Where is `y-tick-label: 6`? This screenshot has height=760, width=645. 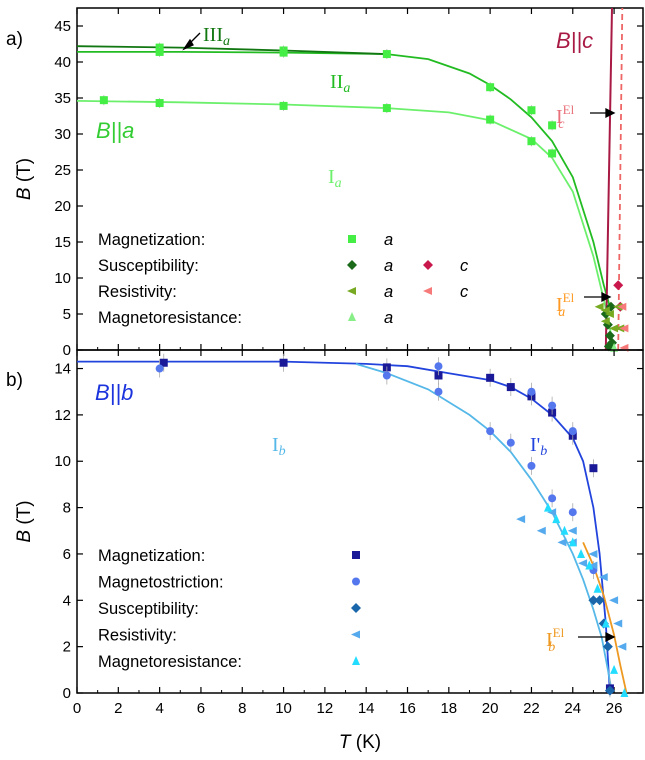 y-tick-label: 6 is located at coordinates (67, 554).